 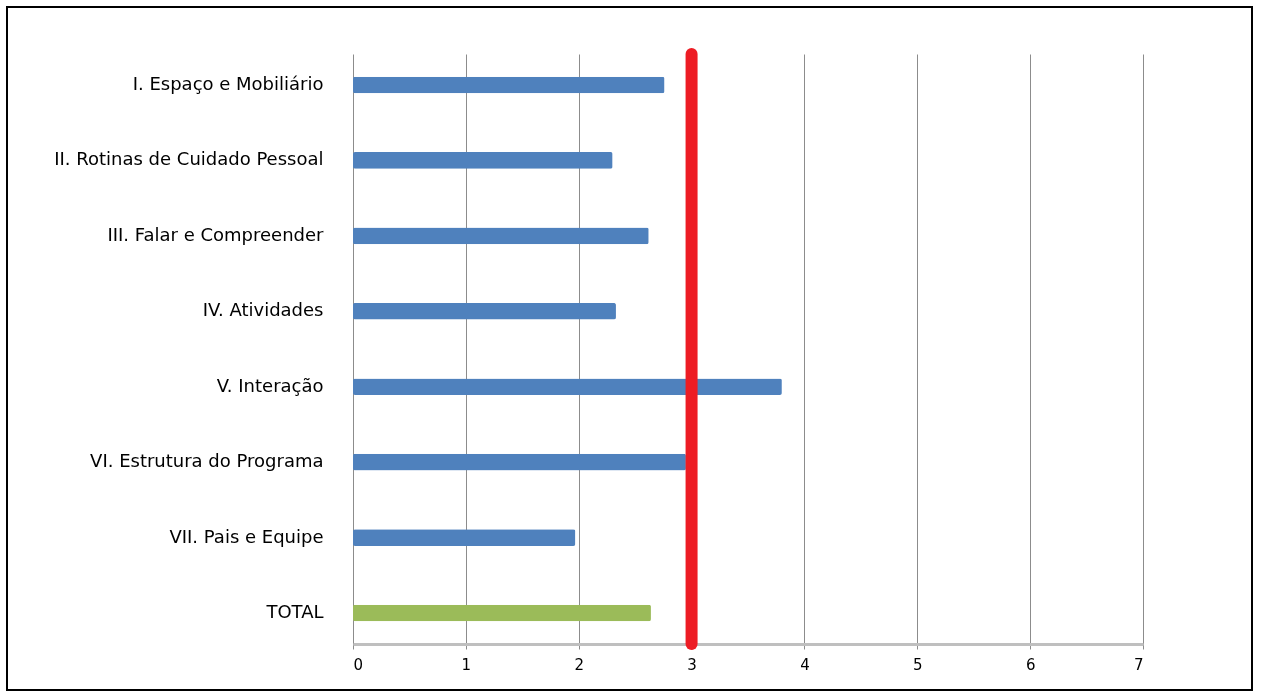 What do you see at coordinates (918, 664) in the screenshot?
I see `x-tick-label: 5` at bounding box center [918, 664].